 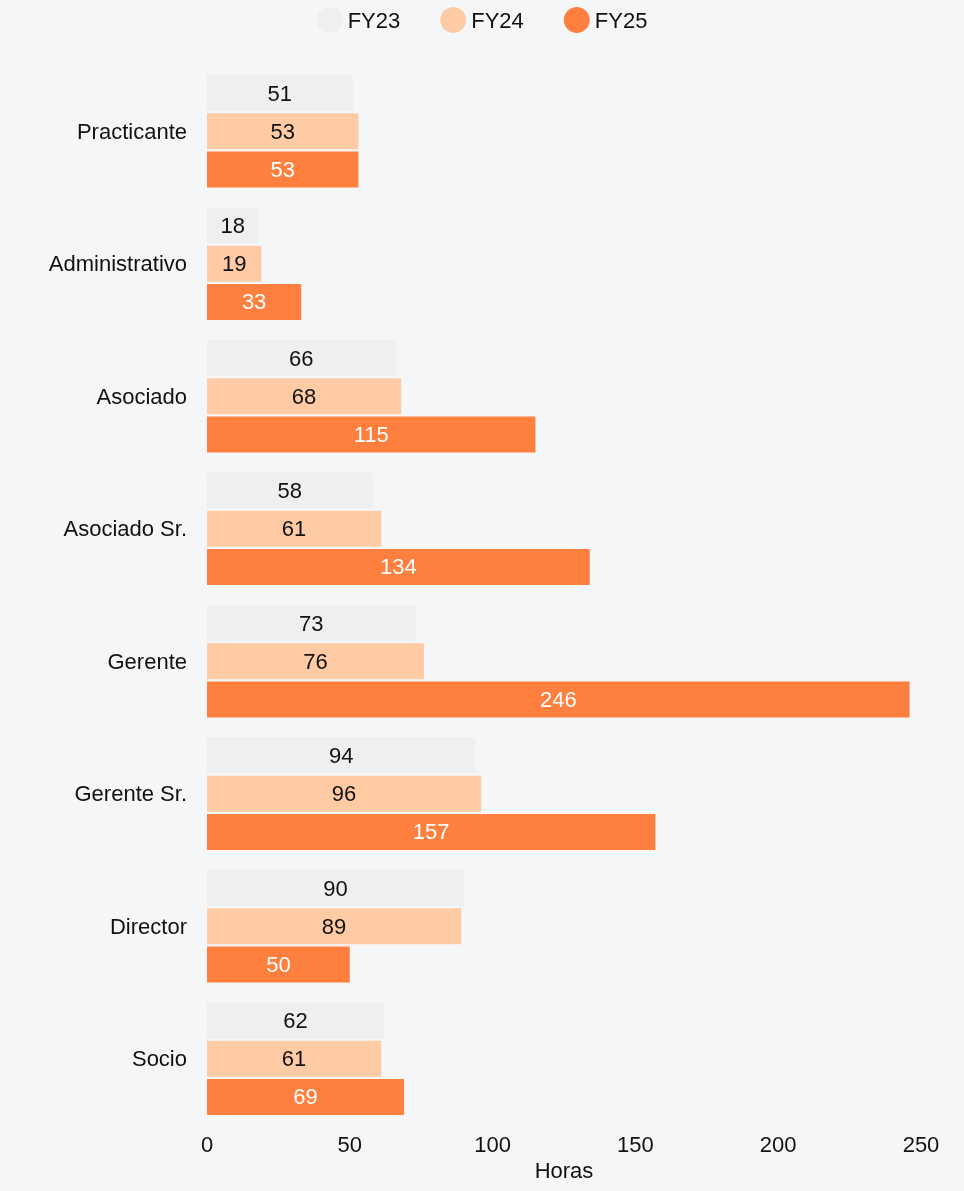 What do you see at coordinates (497, 20) in the screenshot?
I see `legend-label: FY24` at bounding box center [497, 20].